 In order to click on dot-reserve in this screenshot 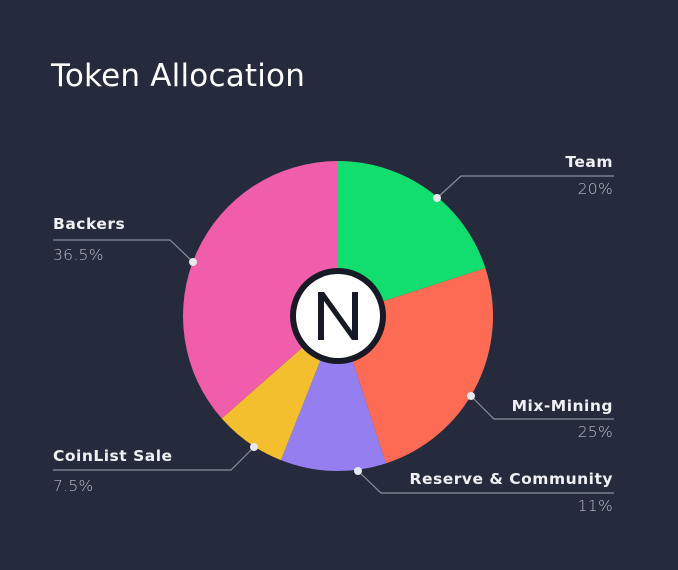, I will do `click(358, 471)`.